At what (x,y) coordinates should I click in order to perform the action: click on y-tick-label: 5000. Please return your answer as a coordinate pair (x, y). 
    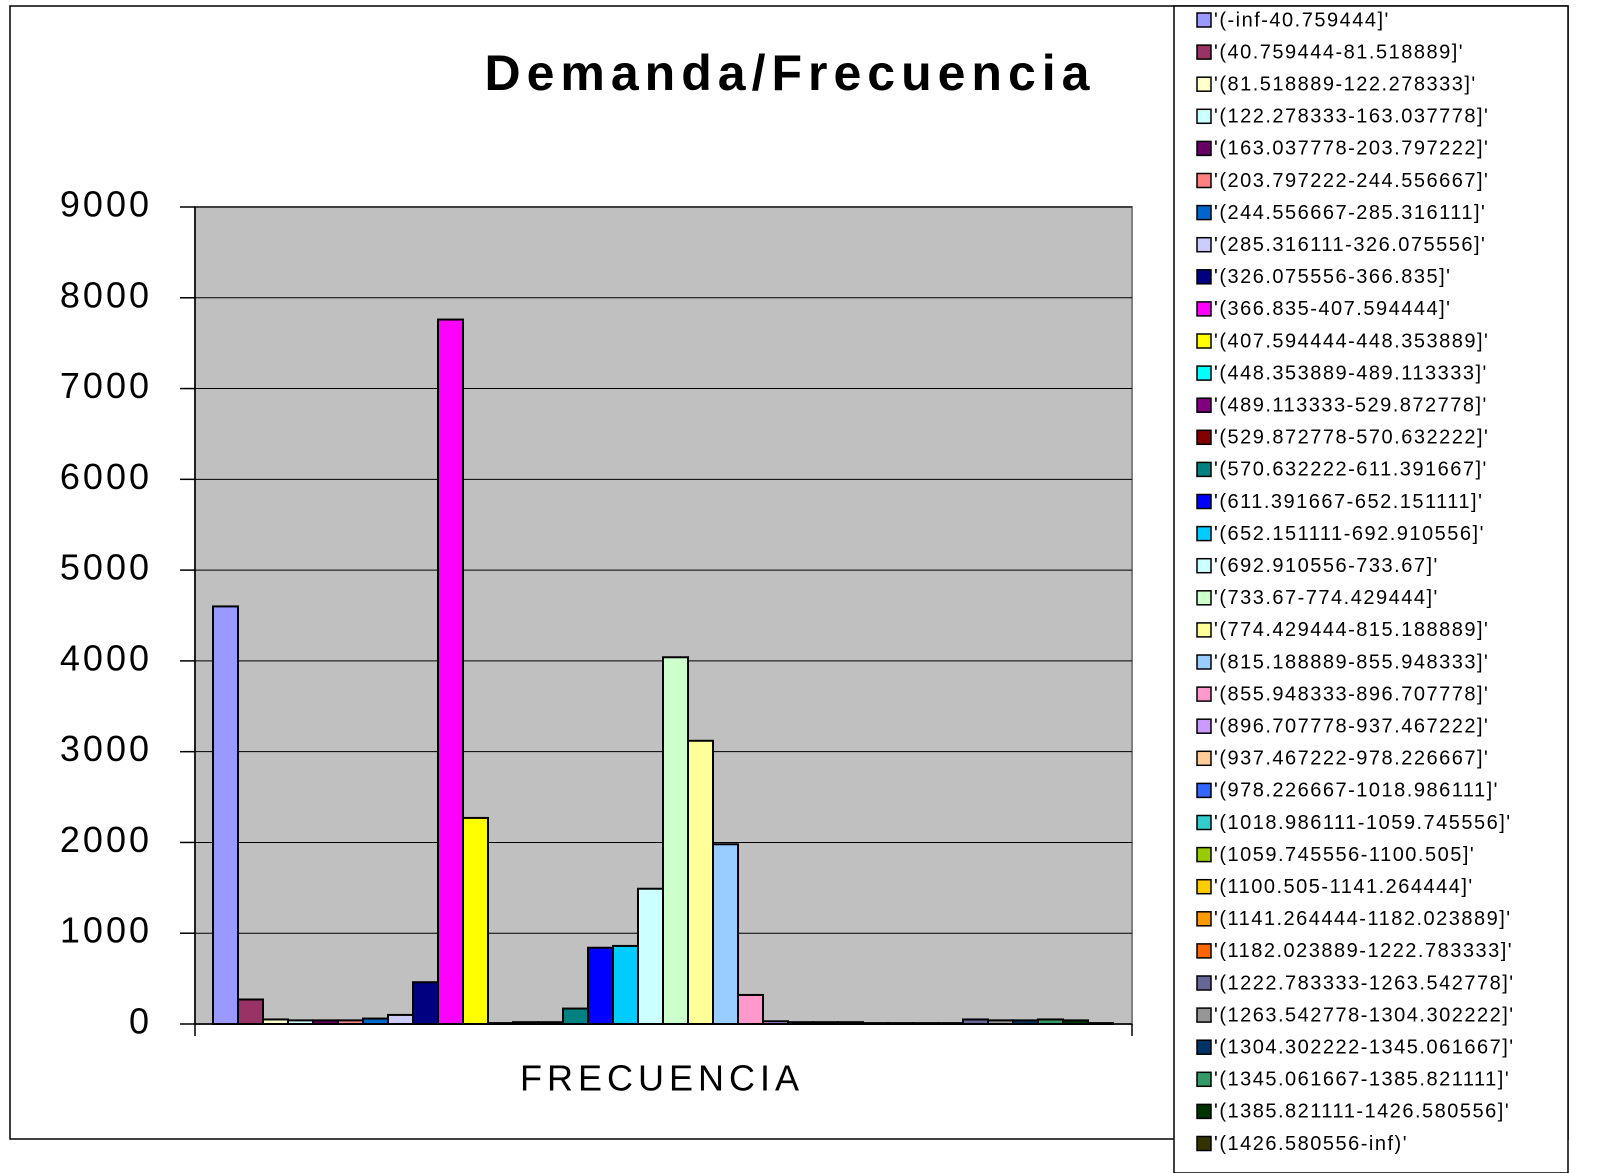
    Looking at the image, I should click on (106, 567).